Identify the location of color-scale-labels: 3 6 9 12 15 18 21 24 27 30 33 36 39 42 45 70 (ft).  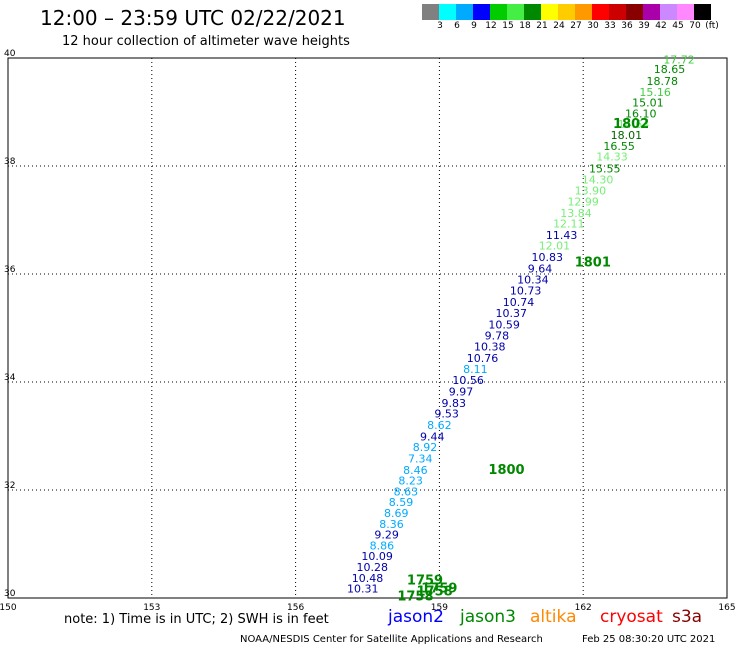
(575, 27).